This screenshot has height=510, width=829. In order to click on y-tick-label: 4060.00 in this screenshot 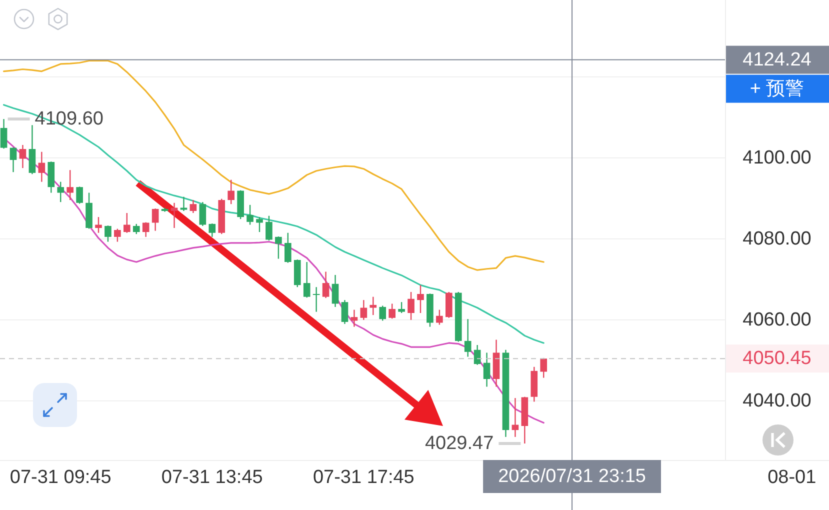, I will do `click(777, 319)`.